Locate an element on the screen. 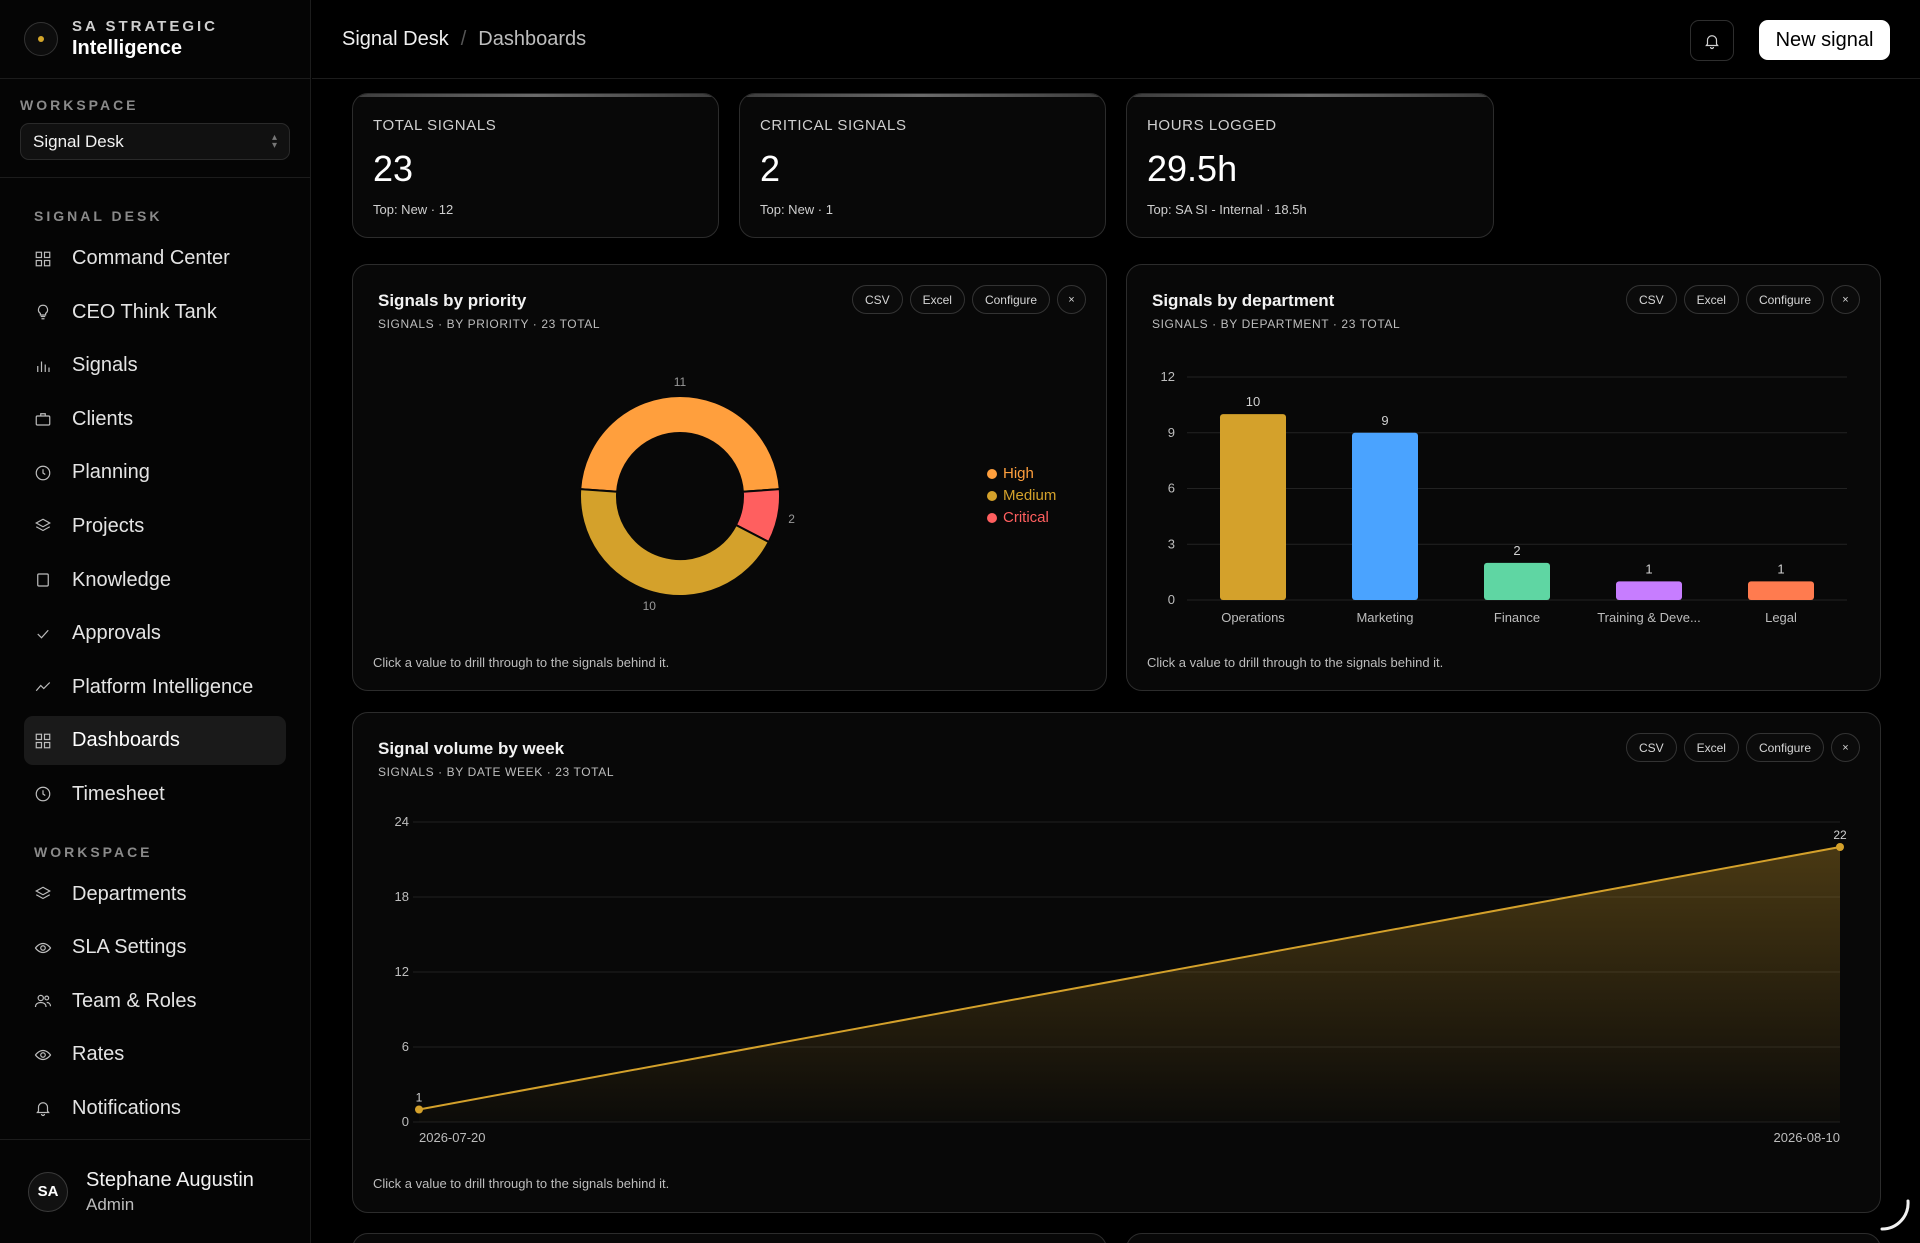 The height and width of the screenshot is (1243, 1920). sidebar-item-timesheet: Timesheet is located at coordinates (155, 794).